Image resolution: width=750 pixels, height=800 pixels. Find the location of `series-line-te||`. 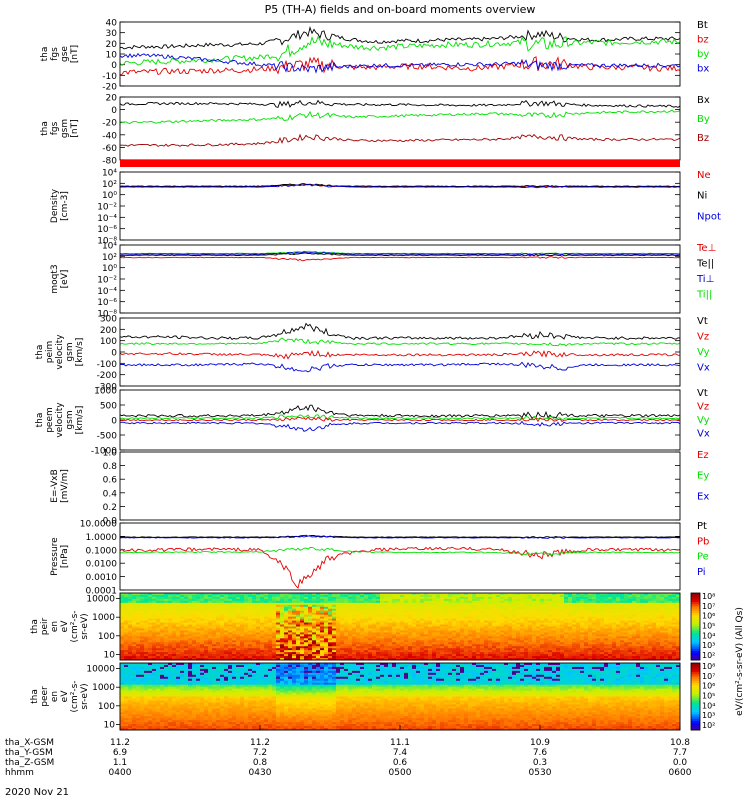

series-line-te|| is located at coordinates (400, 254).